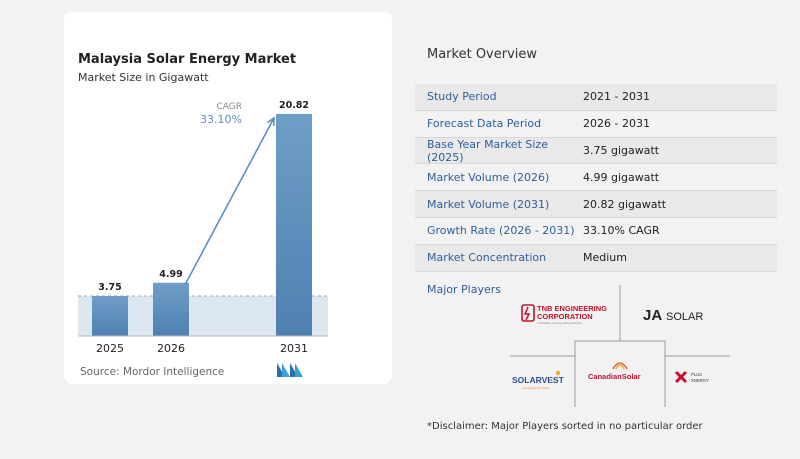 The height and width of the screenshot is (459, 800). Describe the element at coordinates (625, 204) in the screenshot. I see `row-value: 20.82 gigawatt` at that location.